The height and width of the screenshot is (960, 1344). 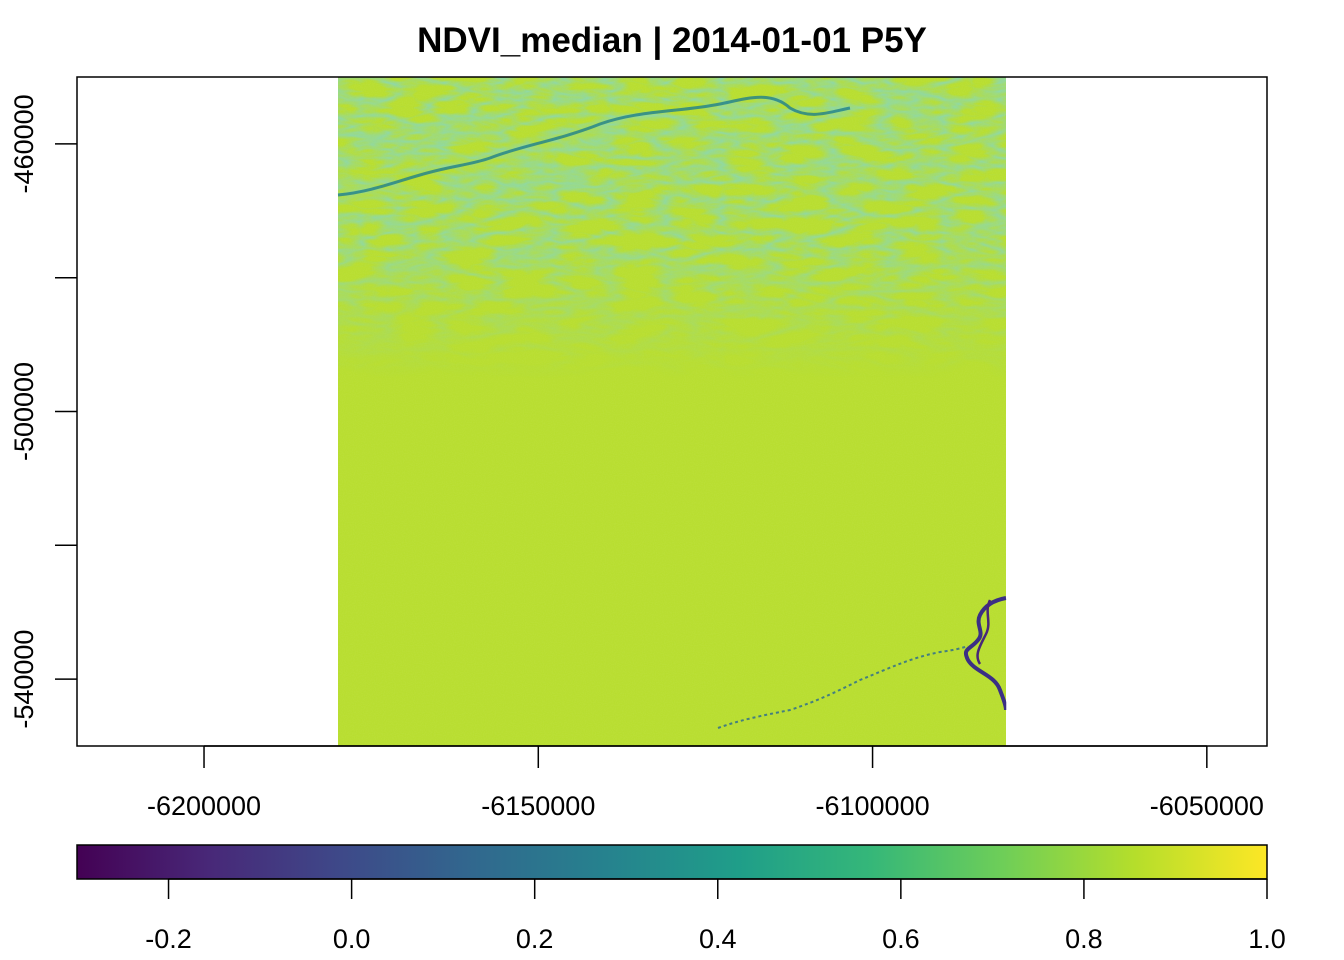 I want to click on colorbar-tick-label: 0.4, so click(x=718, y=939).